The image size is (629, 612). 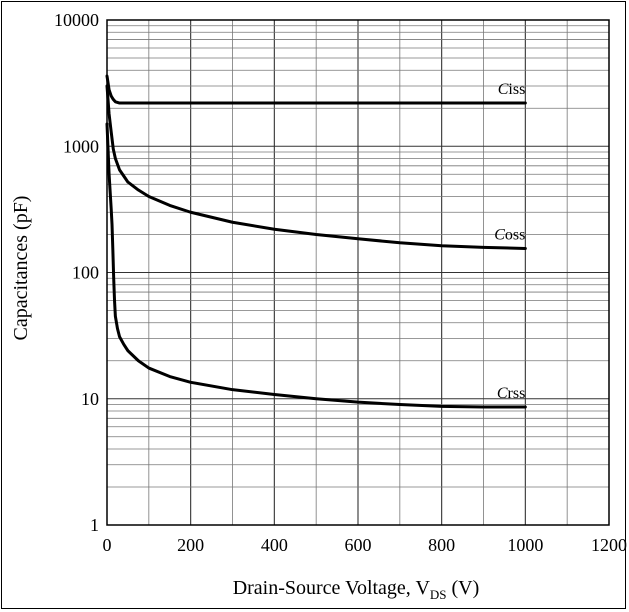 What do you see at coordinates (274, 545) in the screenshot?
I see `x-tick-label: 400` at bounding box center [274, 545].